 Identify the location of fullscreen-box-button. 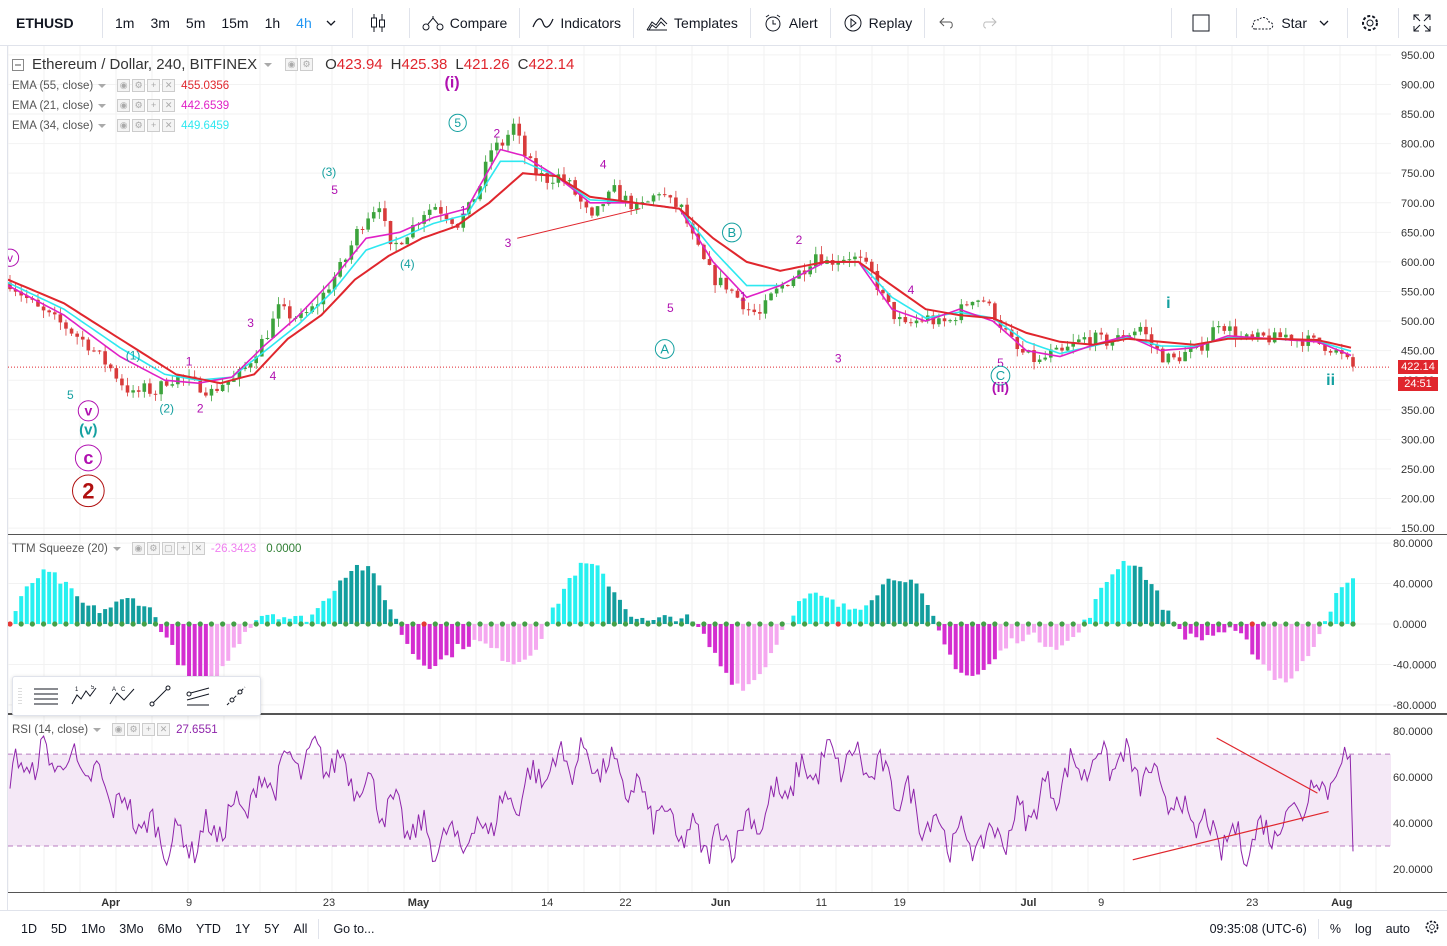
(1204, 23).